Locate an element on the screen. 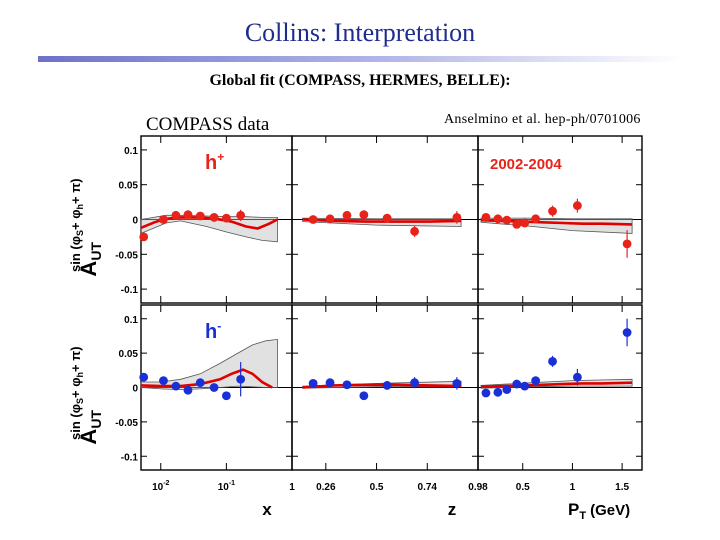 This screenshot has height=540, width=720. x-tick-label: 1.5 is located at coordinates (622, 487).